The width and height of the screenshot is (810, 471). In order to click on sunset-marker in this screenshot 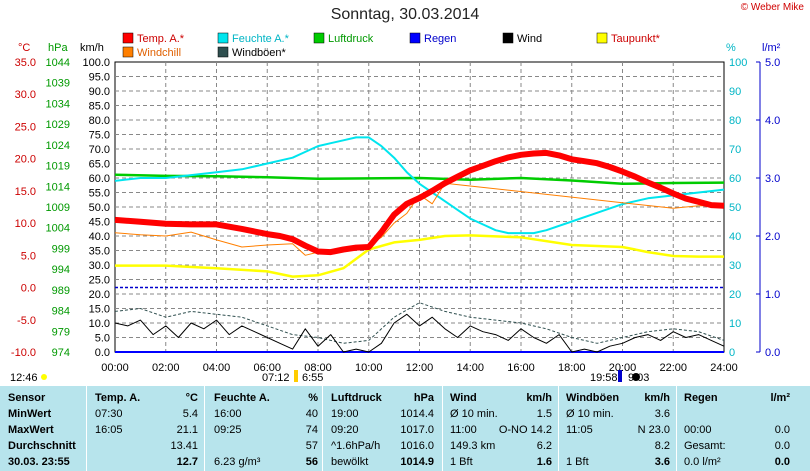, I will do `click(620, 376)`.